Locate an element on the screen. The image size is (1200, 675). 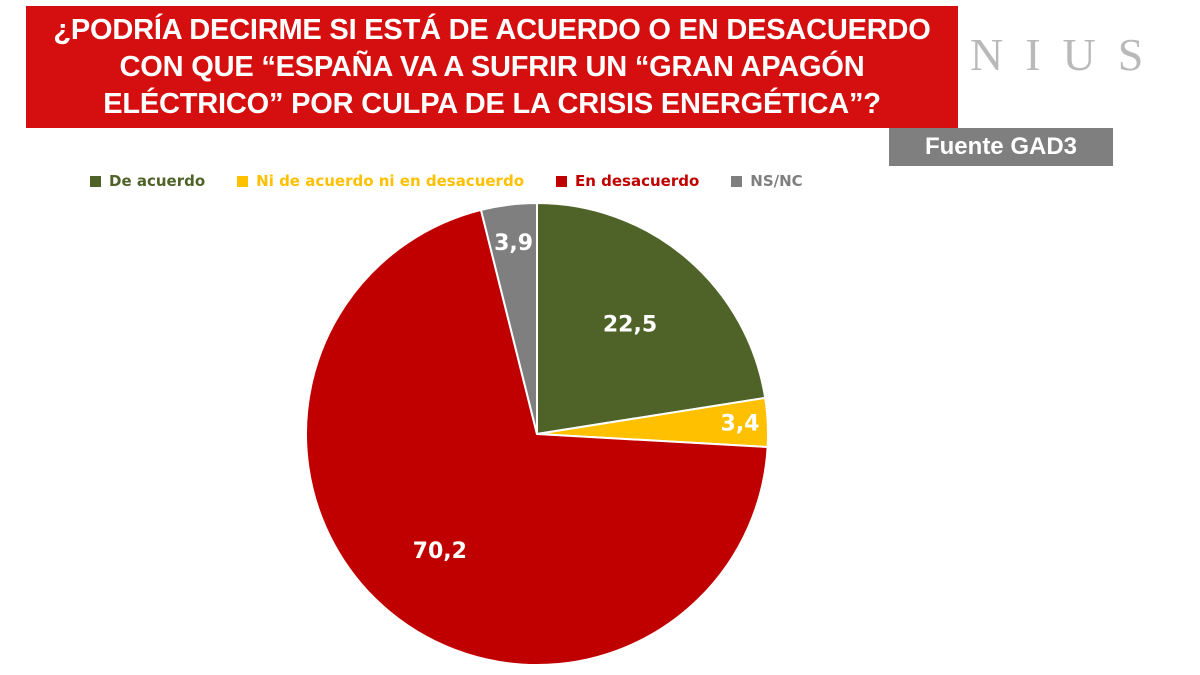
pie-data-label: 70,2 is located at coordinates (440, 551).